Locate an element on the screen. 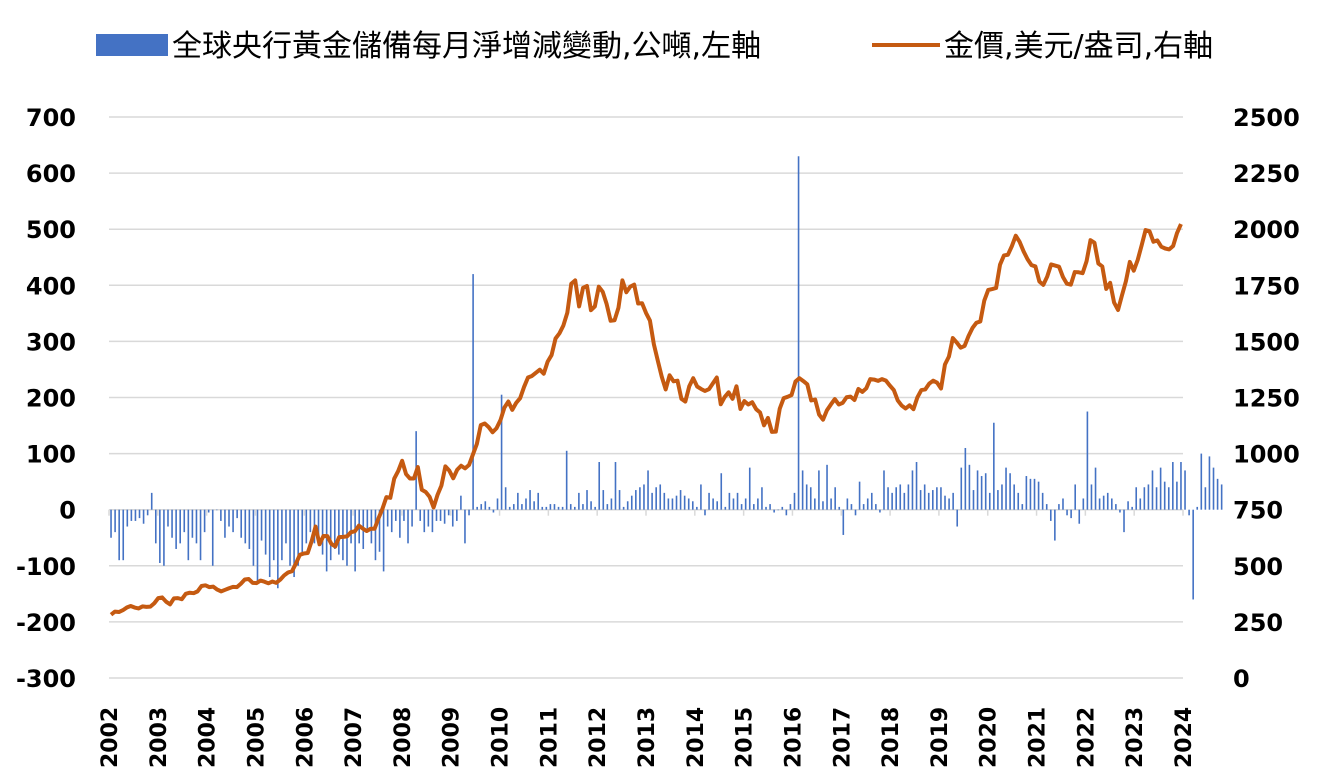  right-axis-tick-label: 2250 is located at coordinates (1266, 174).